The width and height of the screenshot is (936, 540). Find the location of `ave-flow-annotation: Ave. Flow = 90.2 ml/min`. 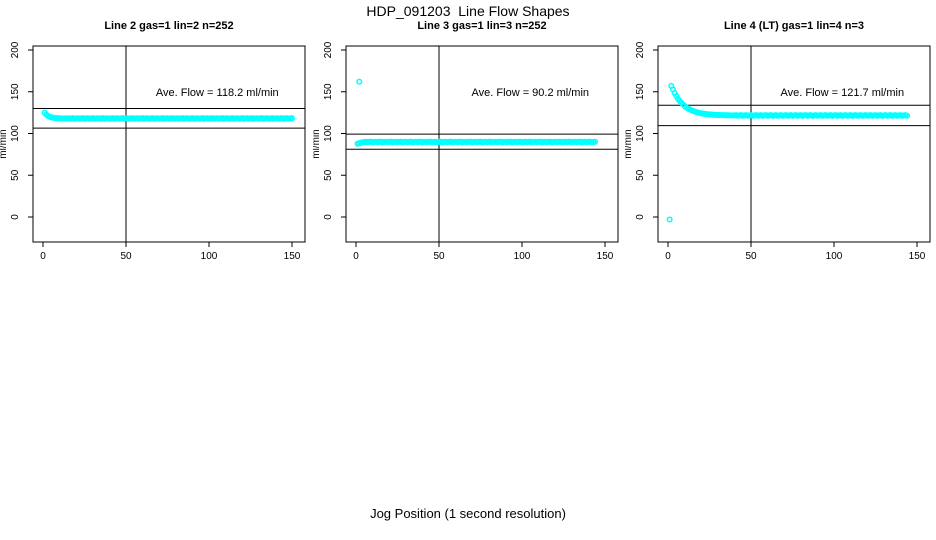

ave-flow-annotation: Ave. Flow = 90.2 ml/min is located at coordinates (530, 93).